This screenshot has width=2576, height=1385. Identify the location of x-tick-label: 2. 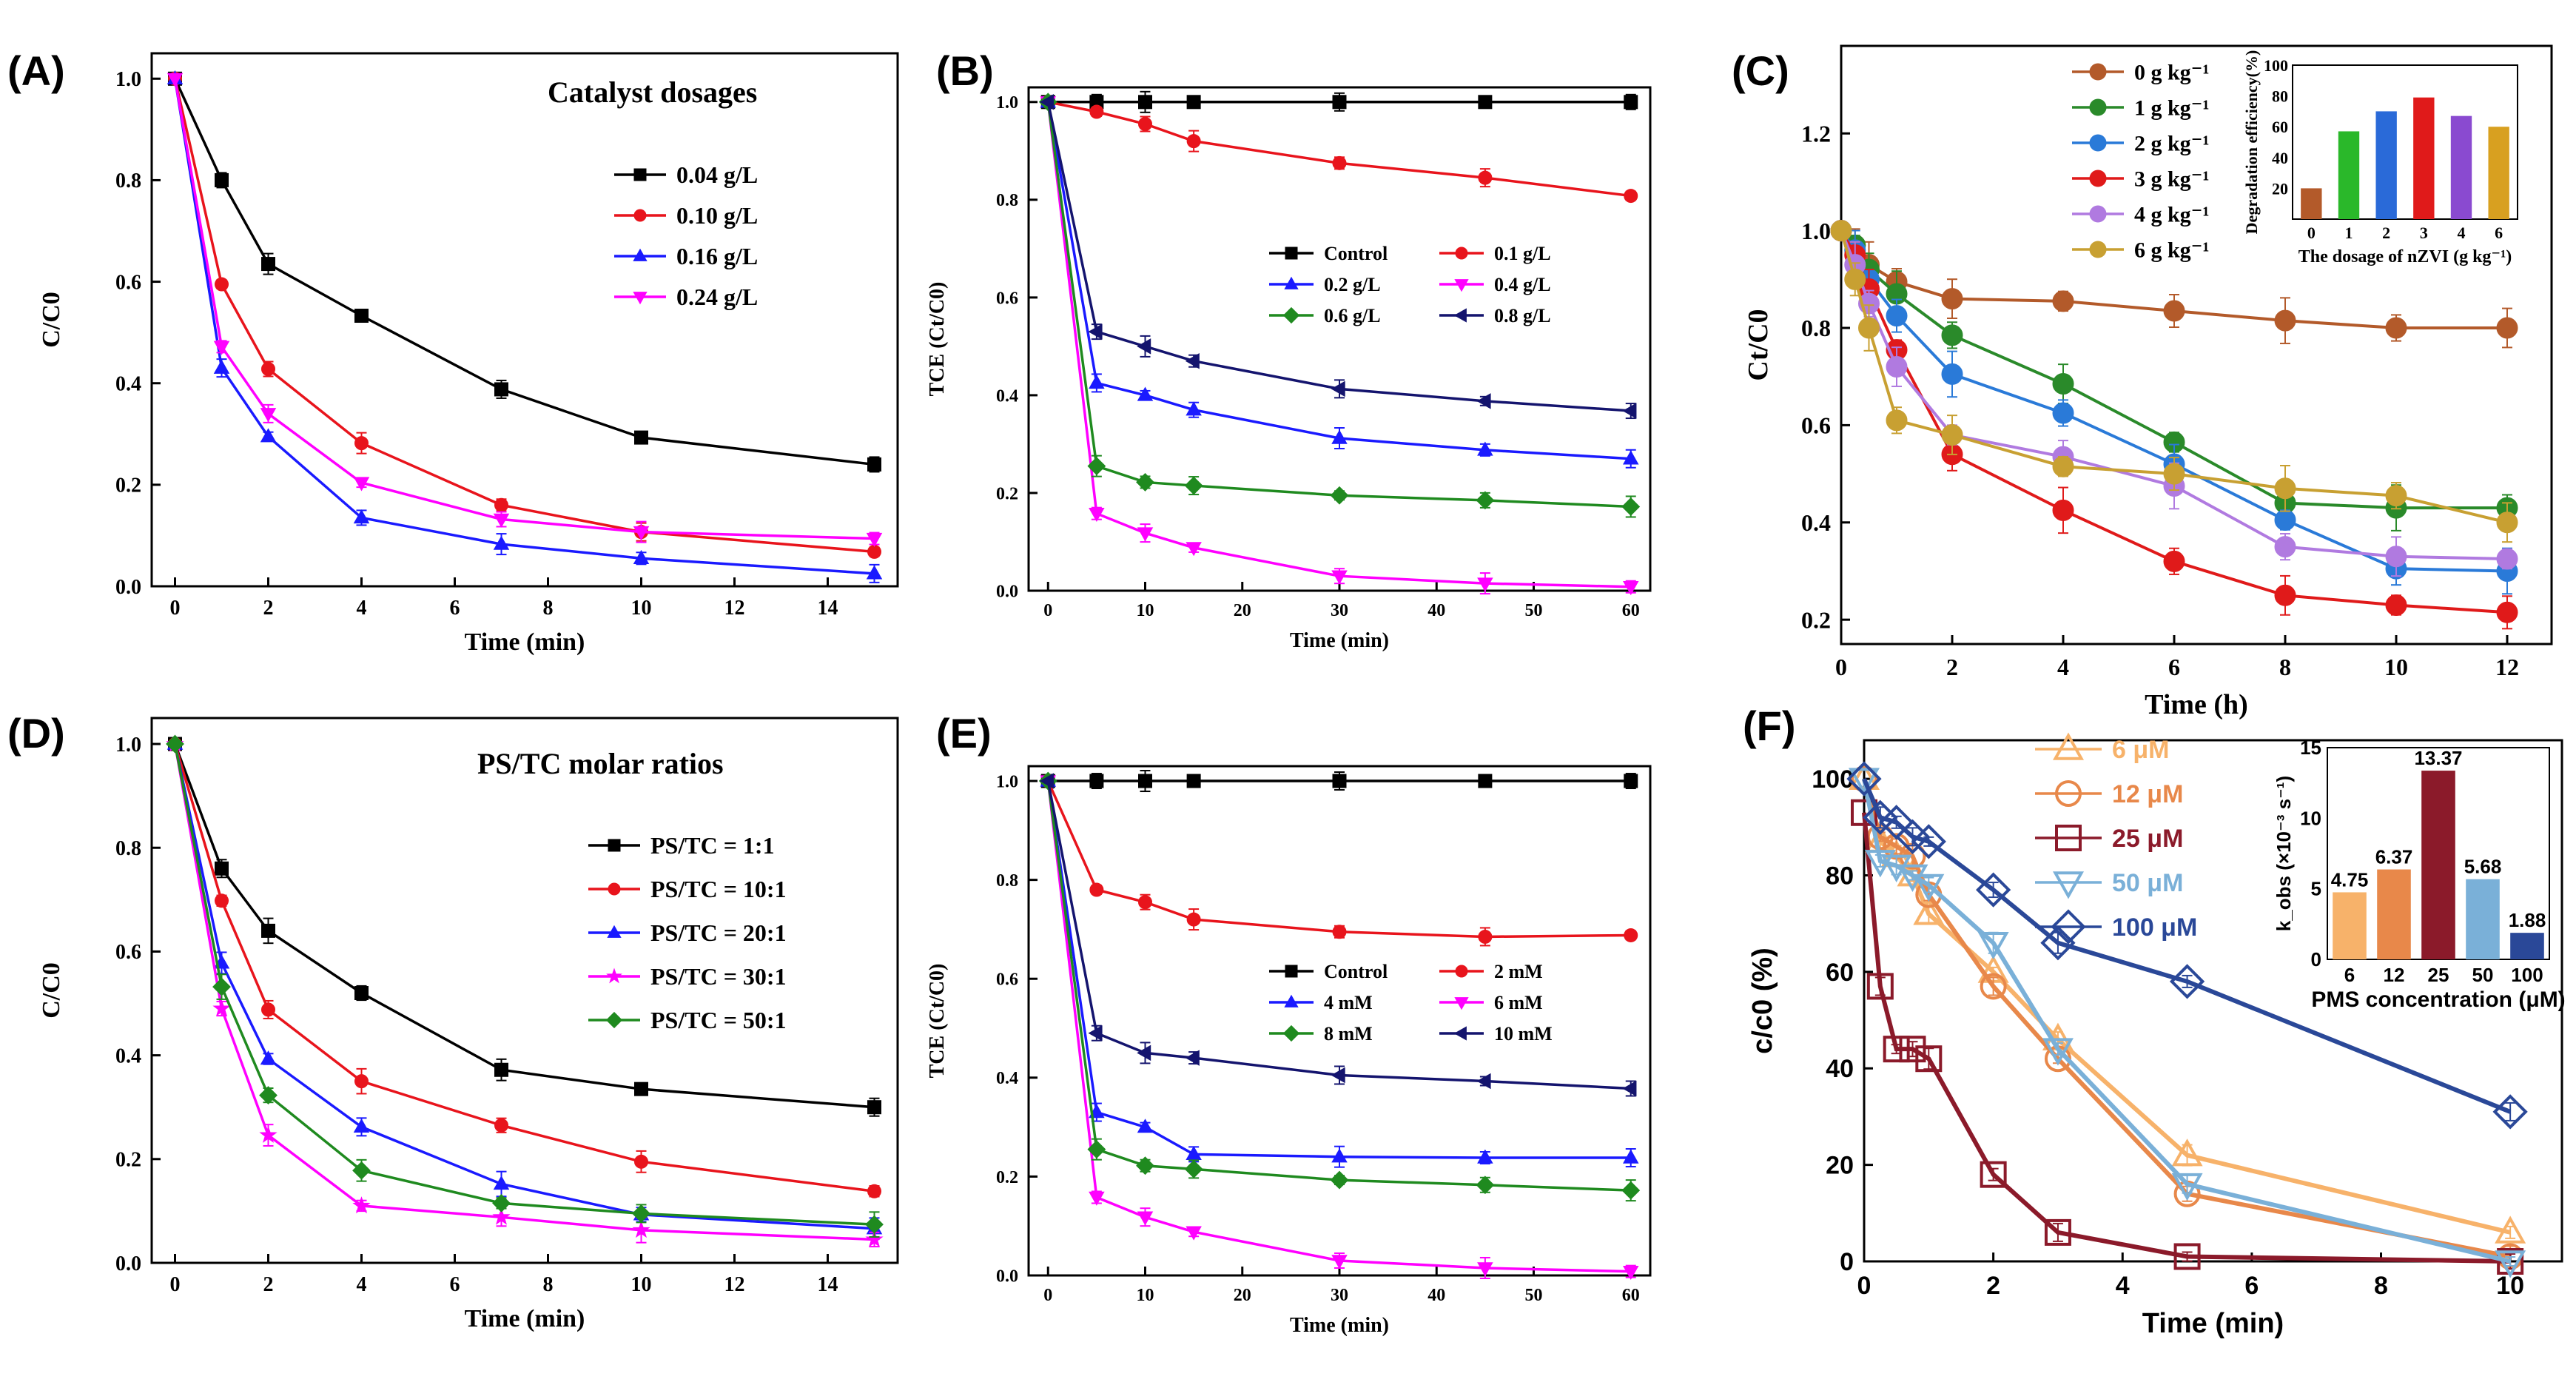
(268, 608).